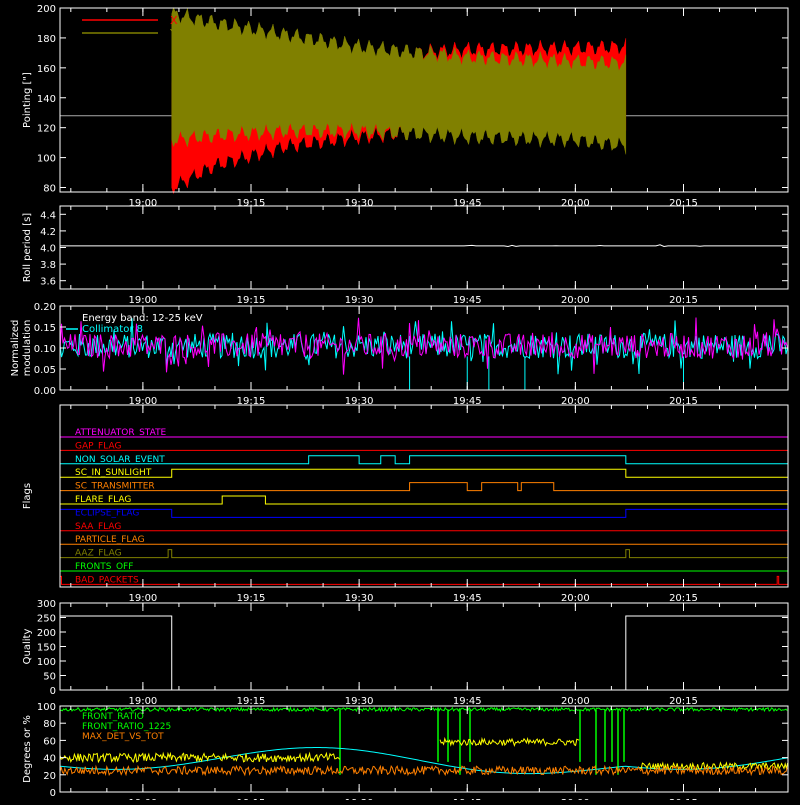 This screenshot has height=805, width=800. I want to click on panel-4-ytick-label-2: 100, so click(46, 662).